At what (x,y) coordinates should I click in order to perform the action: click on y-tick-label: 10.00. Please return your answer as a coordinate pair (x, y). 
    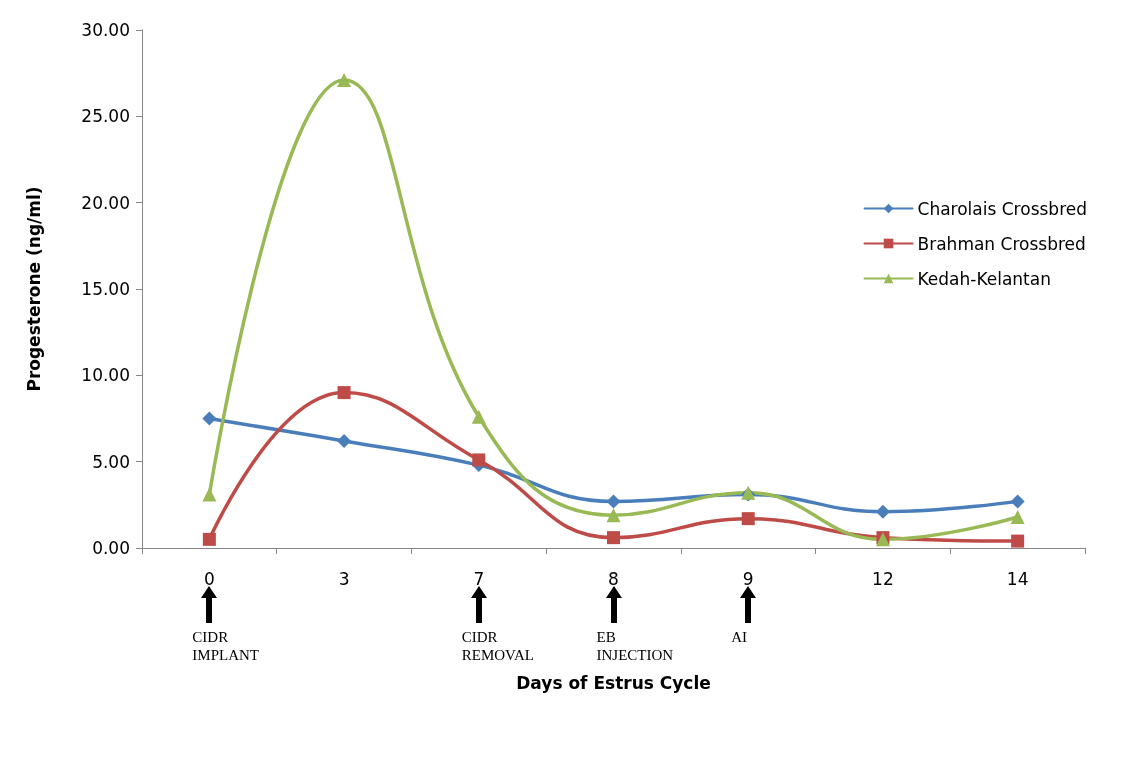
    Looking at the image, I should click on (105, 375).